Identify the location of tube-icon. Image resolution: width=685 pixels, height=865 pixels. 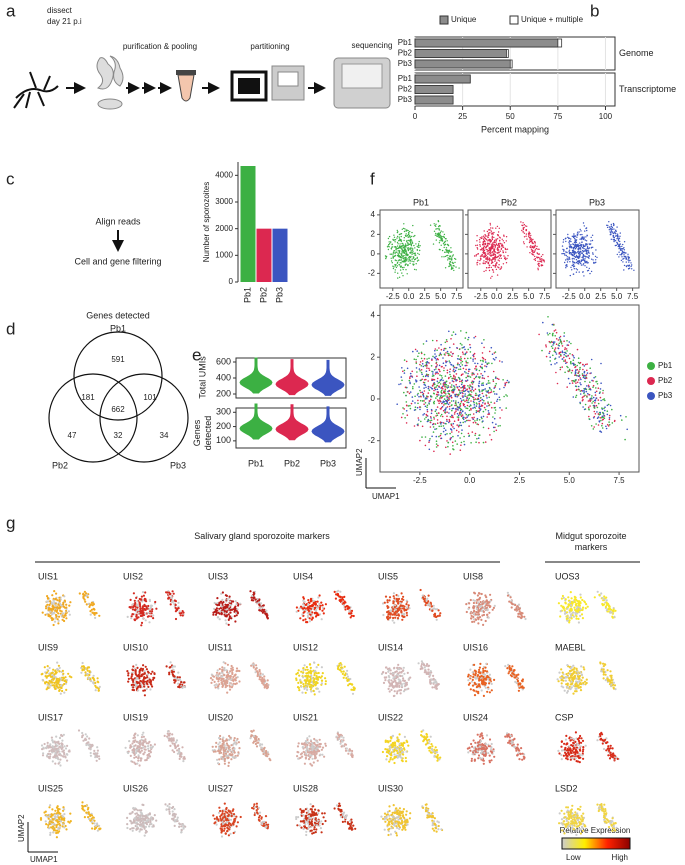
(186, 85).